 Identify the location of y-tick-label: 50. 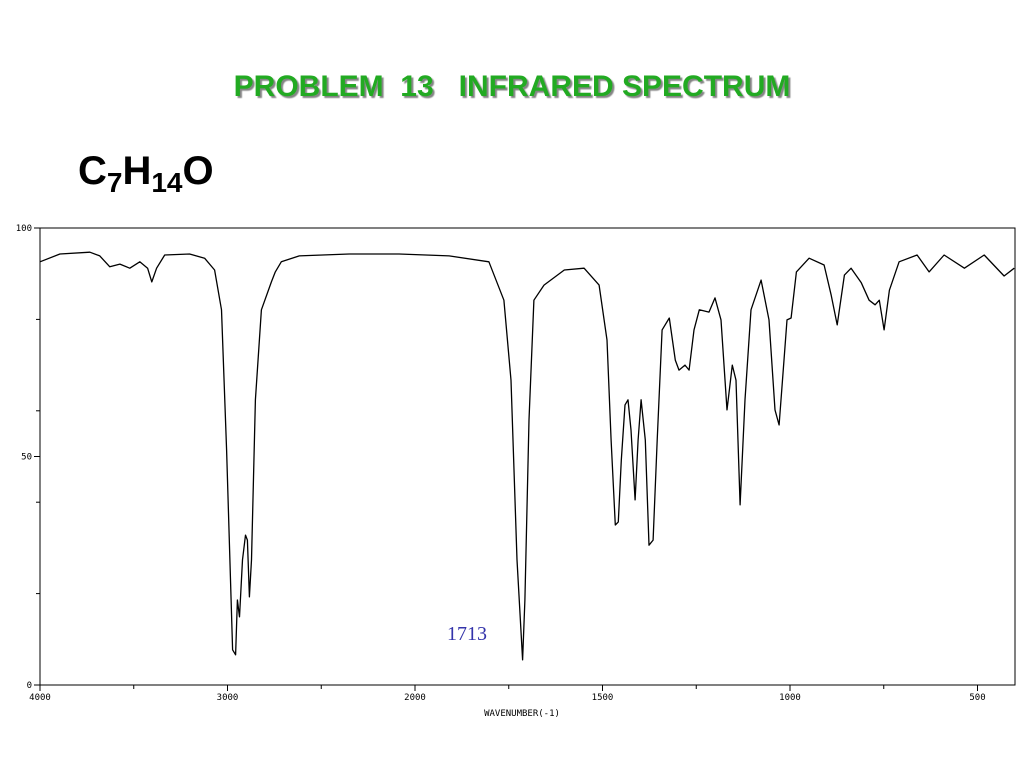
(26, 458).